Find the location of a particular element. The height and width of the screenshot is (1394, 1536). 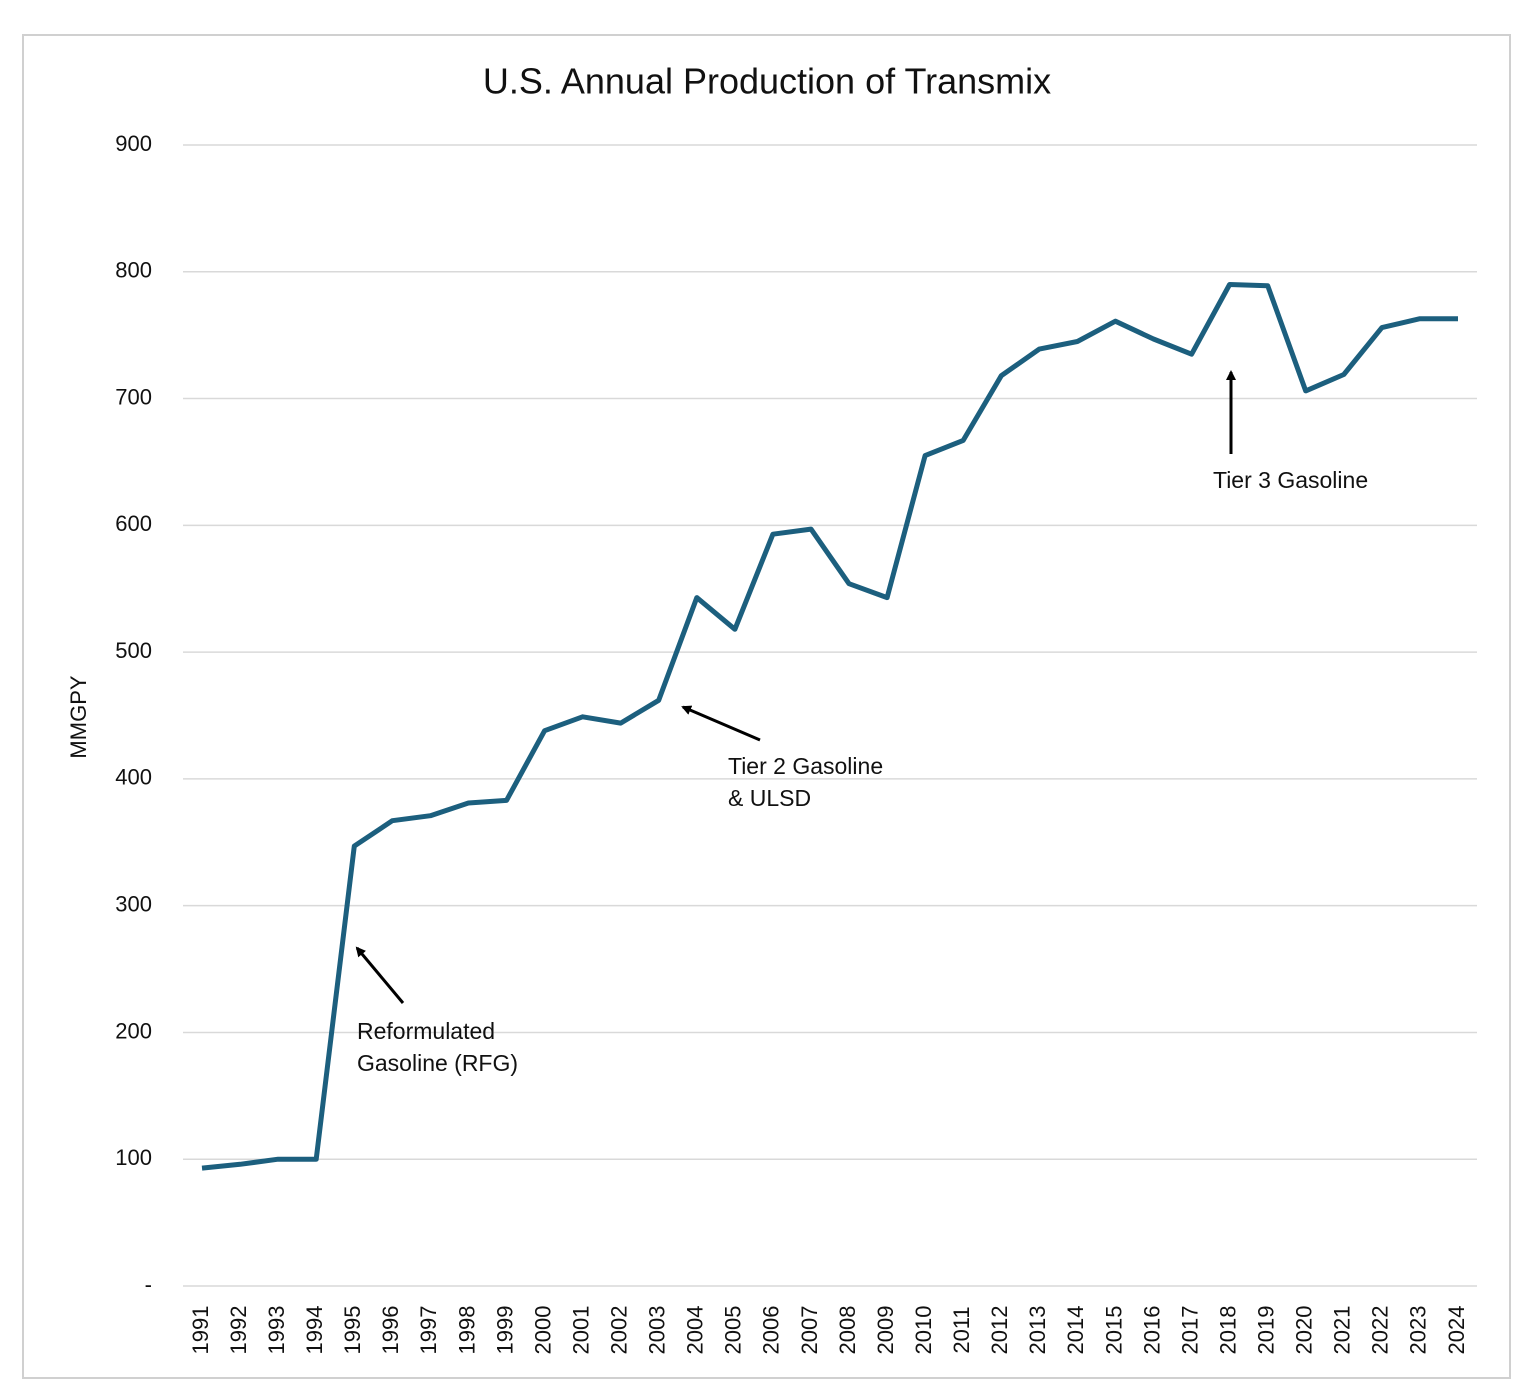

x-tick-label: 2010 is located at coordinates (923, 1330).